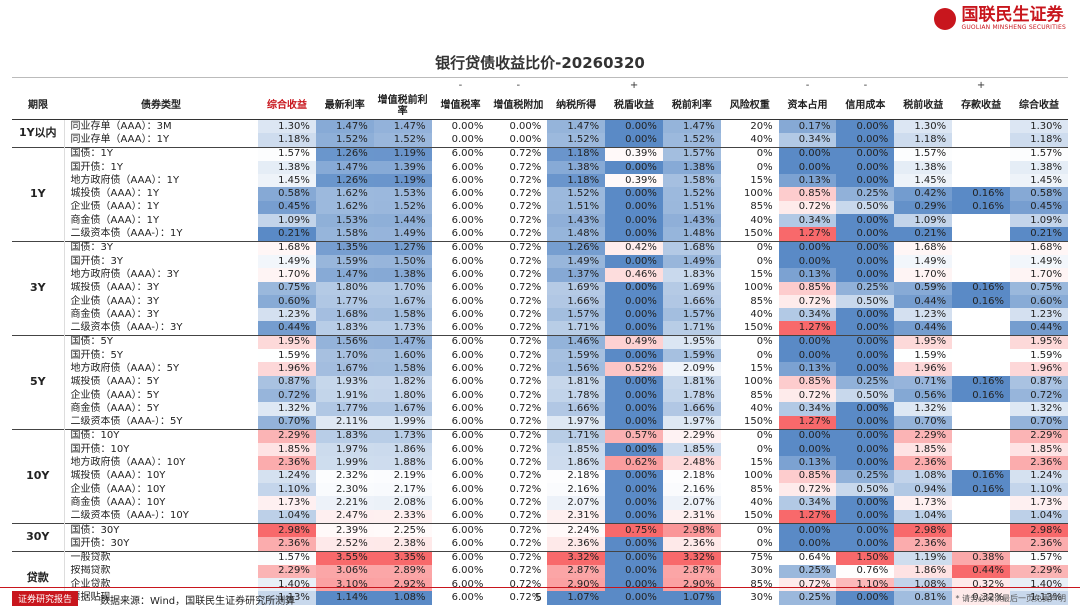  I want to click on group-label: 1Y, so click(38, 194).